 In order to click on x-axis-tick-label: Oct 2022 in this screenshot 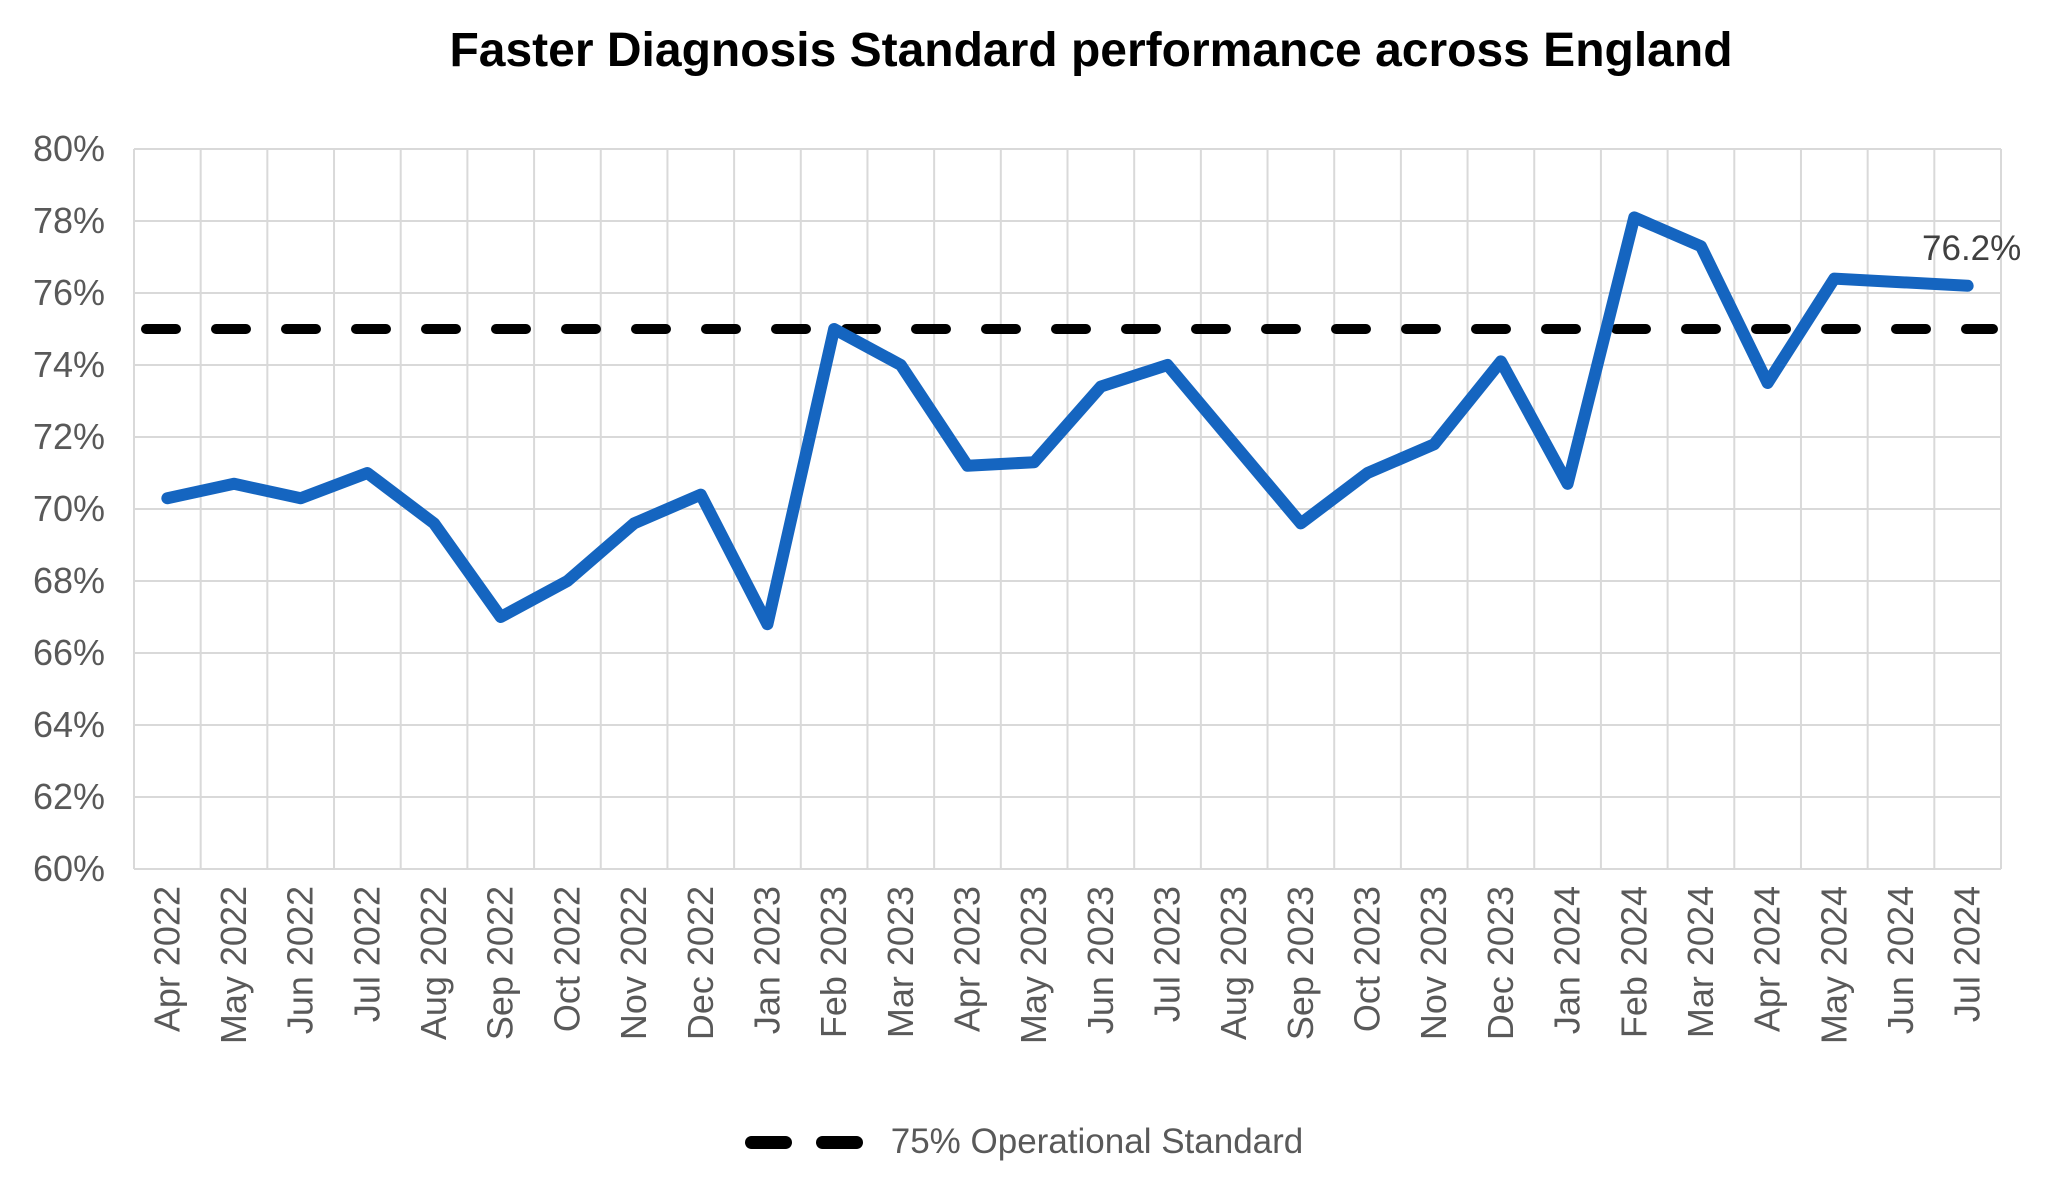, I will do `click(566, 959)`.